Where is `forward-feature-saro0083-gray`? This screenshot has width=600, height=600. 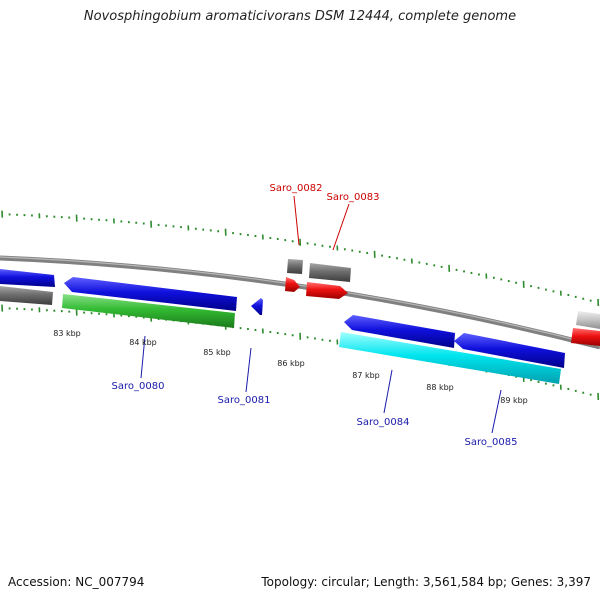 forward-feature-saro0083-gray is located at coordinates (330, 272).